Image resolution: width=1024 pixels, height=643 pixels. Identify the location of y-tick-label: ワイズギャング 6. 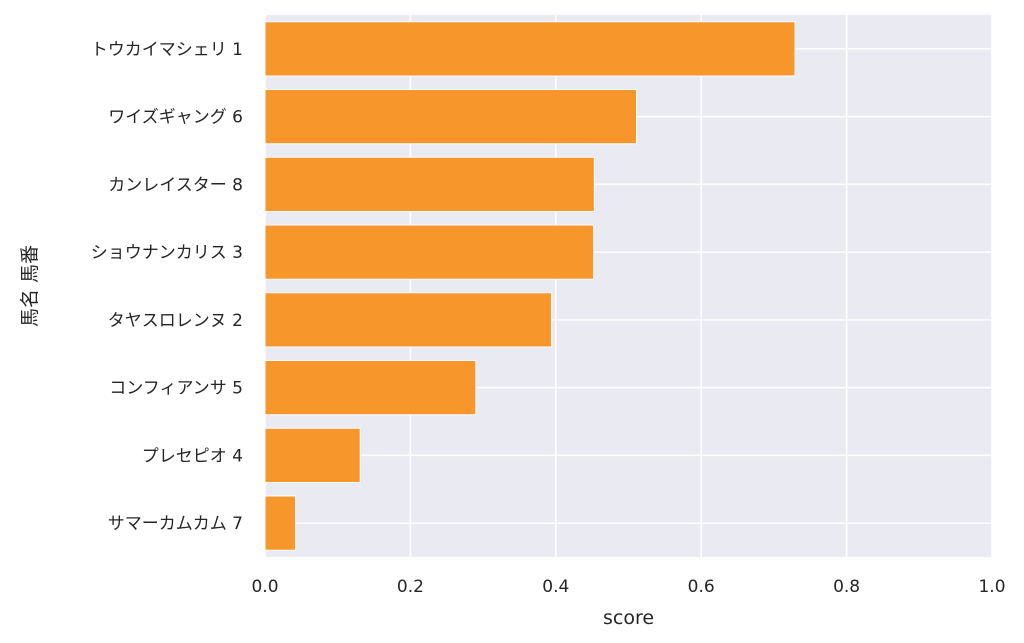
(175, 118).